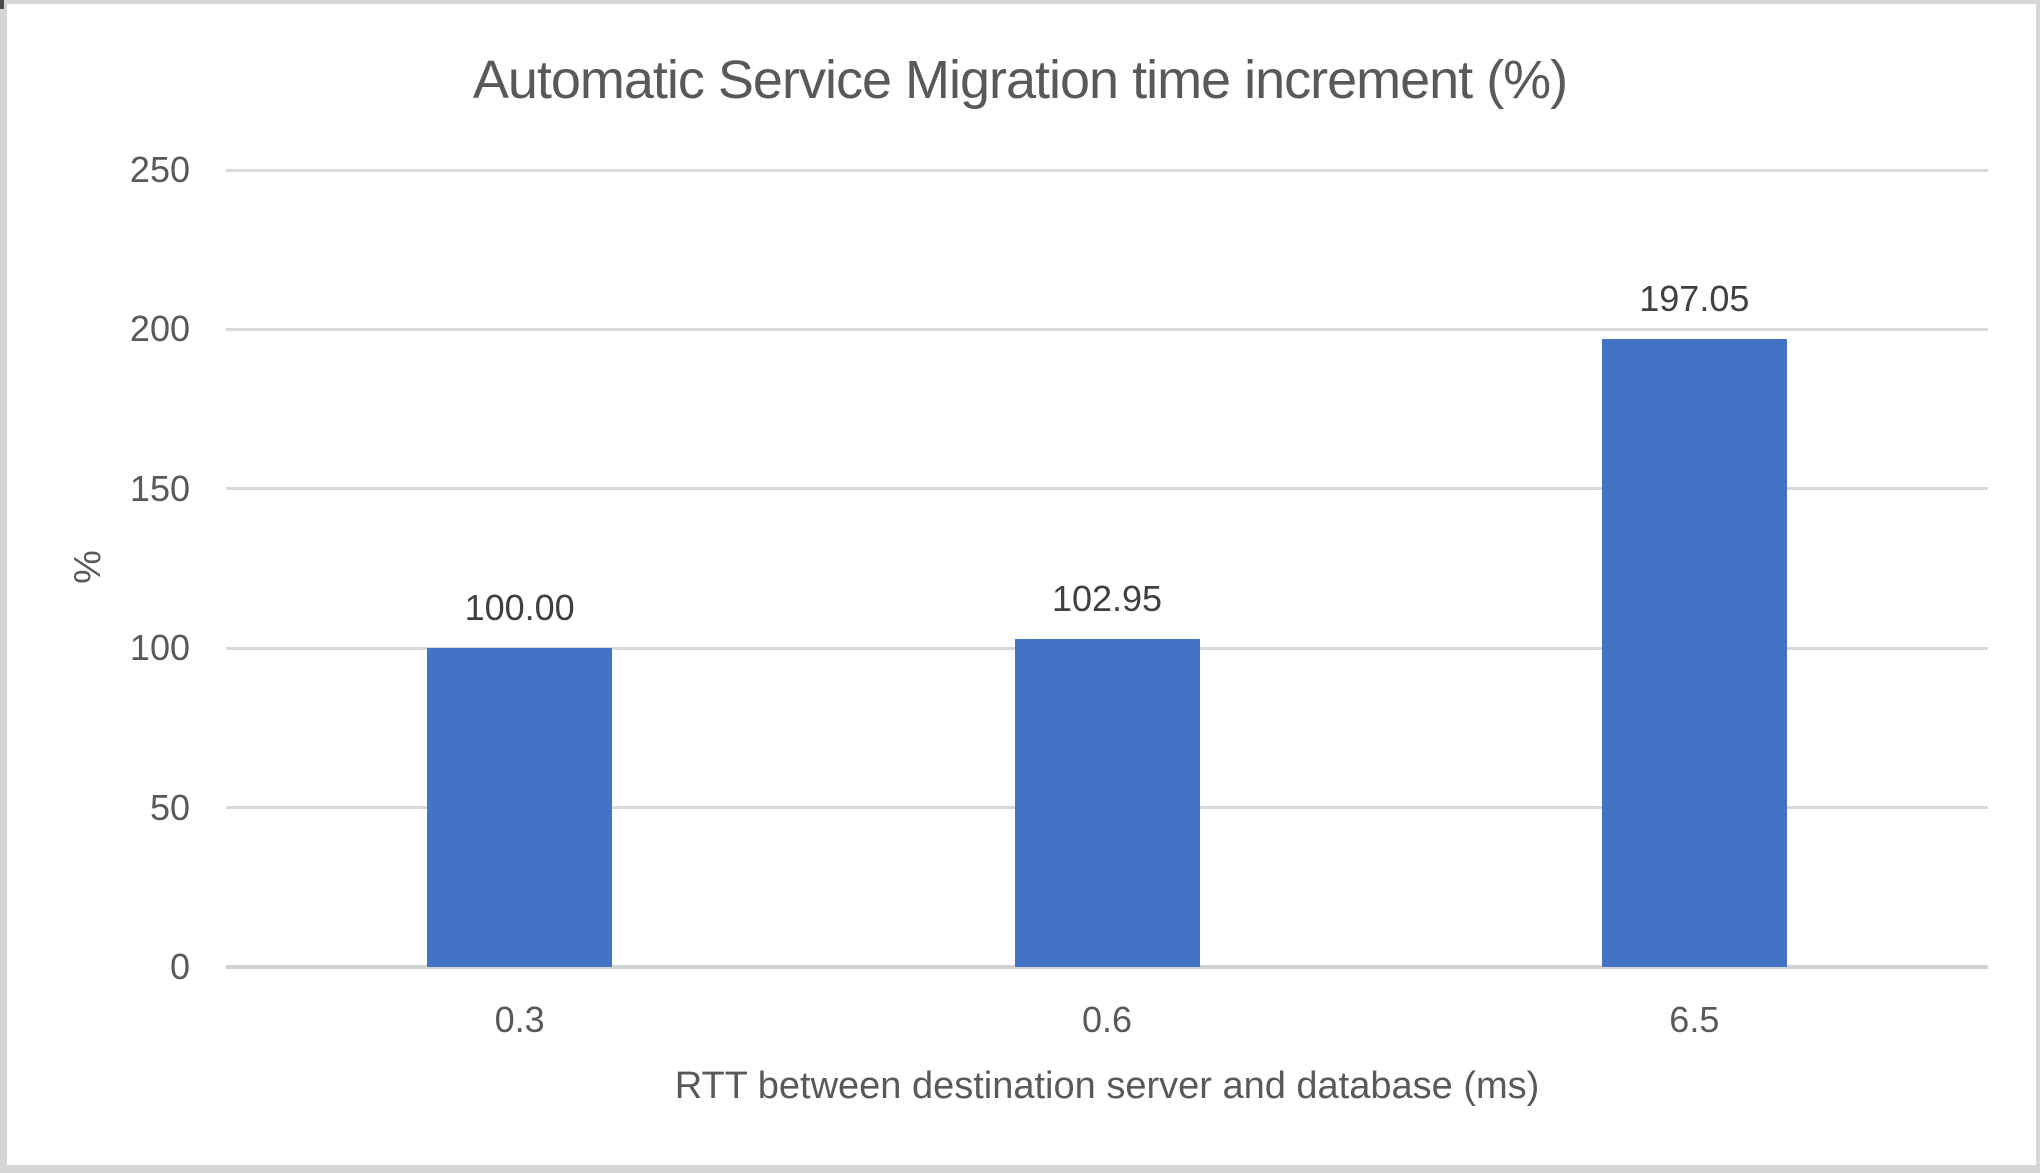 Image resolution: width=2040 pixels, height=1173 pixels. I want to click on x-tick-label: 0.6, so click(1107, 1019).